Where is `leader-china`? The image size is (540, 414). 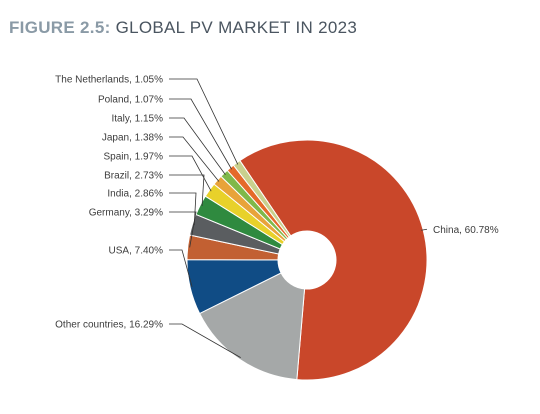 leader-china is located at coordinates (424, 229).